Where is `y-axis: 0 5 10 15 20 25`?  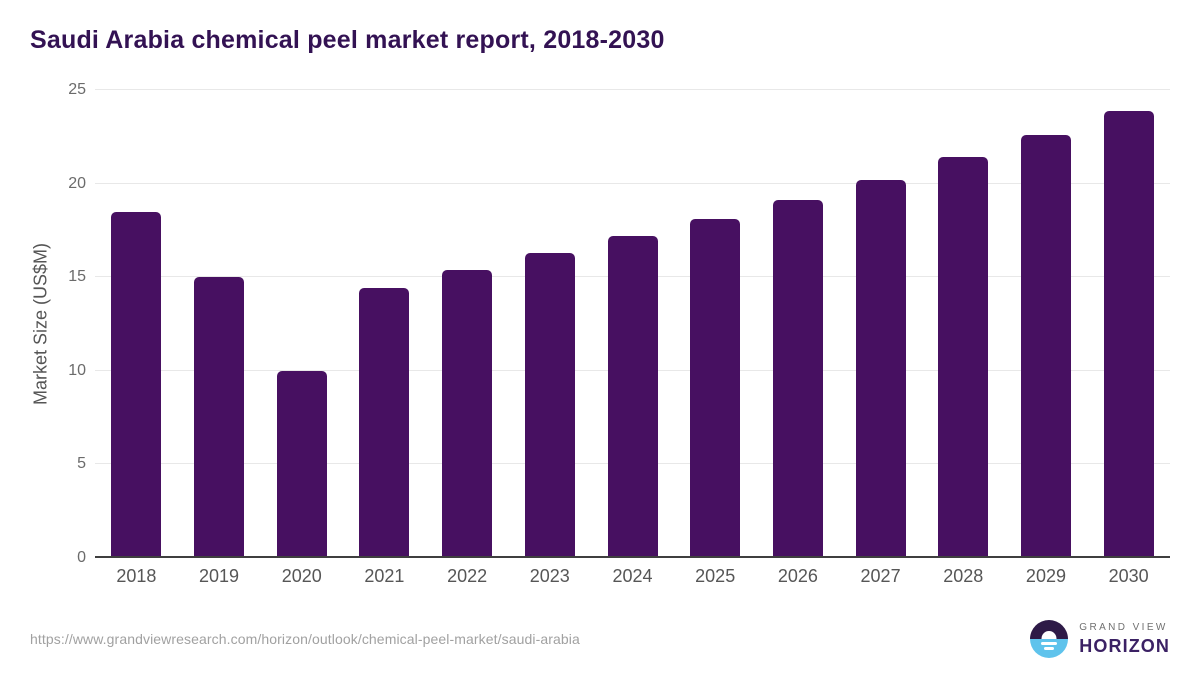
y-axis: 0 5 10 15 20 25 is located at coordinates (43, 323).